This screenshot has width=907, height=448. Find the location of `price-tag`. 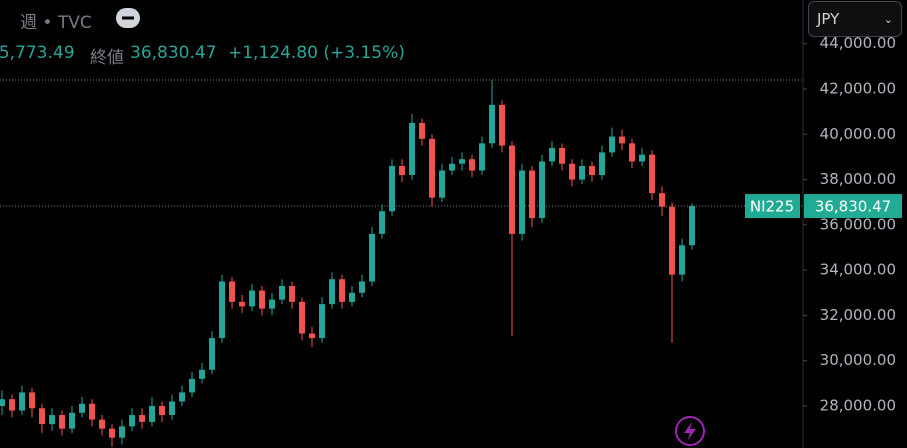

price-tag is located at coordinates (853, 206).